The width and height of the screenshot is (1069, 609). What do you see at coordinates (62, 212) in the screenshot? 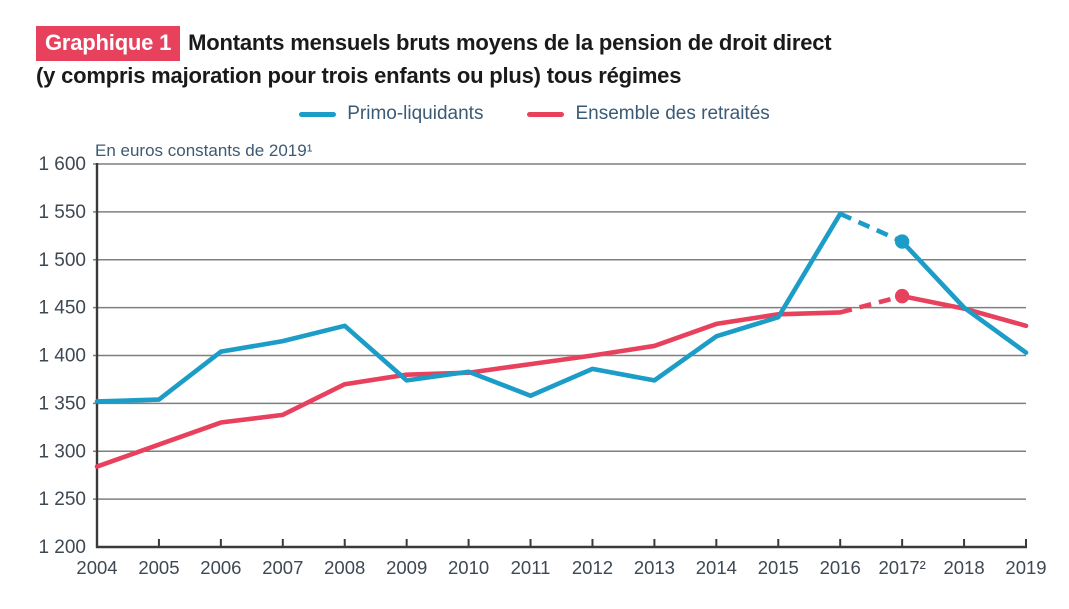
I see `y-axis-label: 1 550` at bounding box center [62, 212].